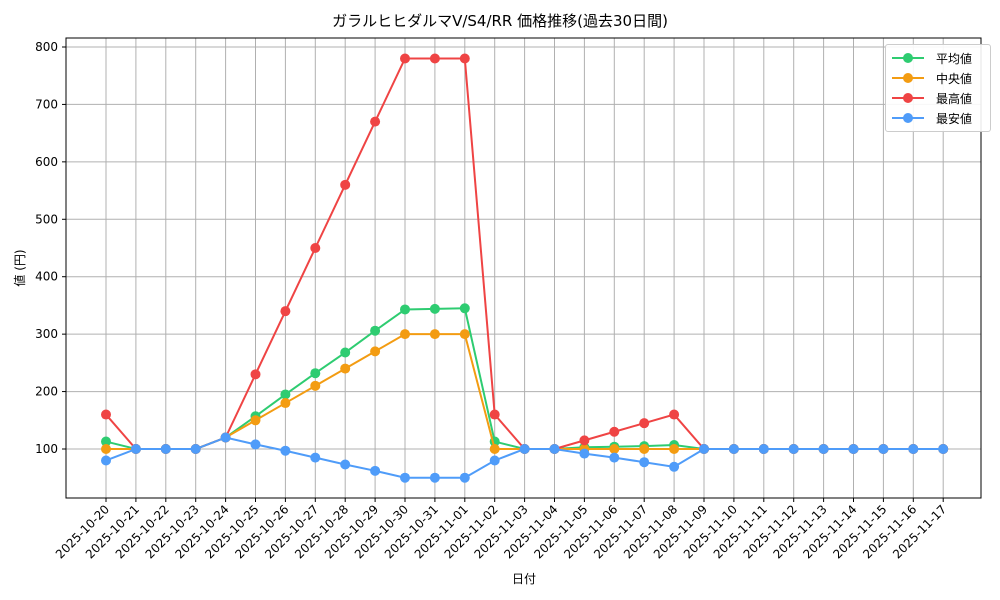  I want to click on legend-item-median: 中央値, so click(938, 78).